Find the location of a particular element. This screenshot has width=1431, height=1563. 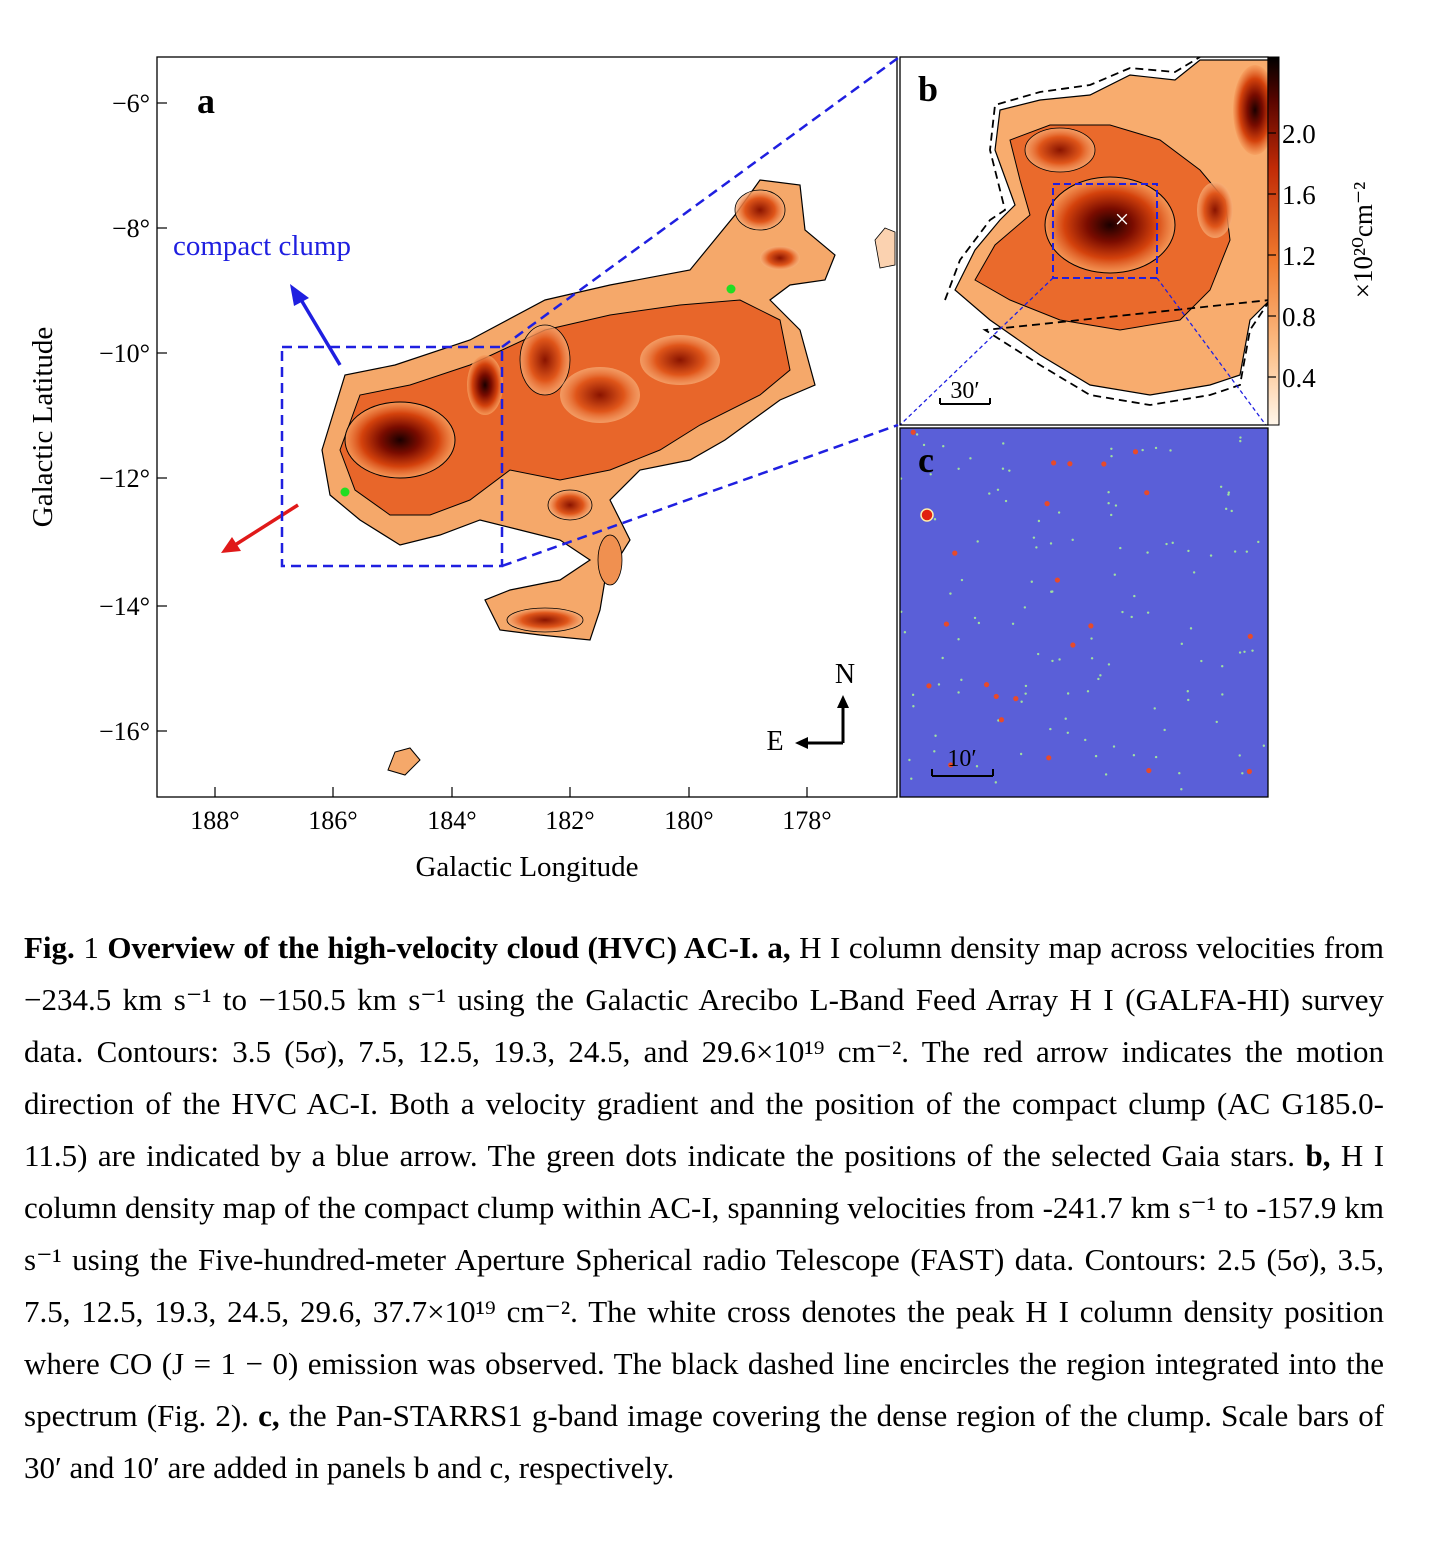

panel-b: × b 30′ 2.0 1.6 1.2 0.8 0.4 ×10²⁰cm⁻² is located at coordinates (1138, 241).